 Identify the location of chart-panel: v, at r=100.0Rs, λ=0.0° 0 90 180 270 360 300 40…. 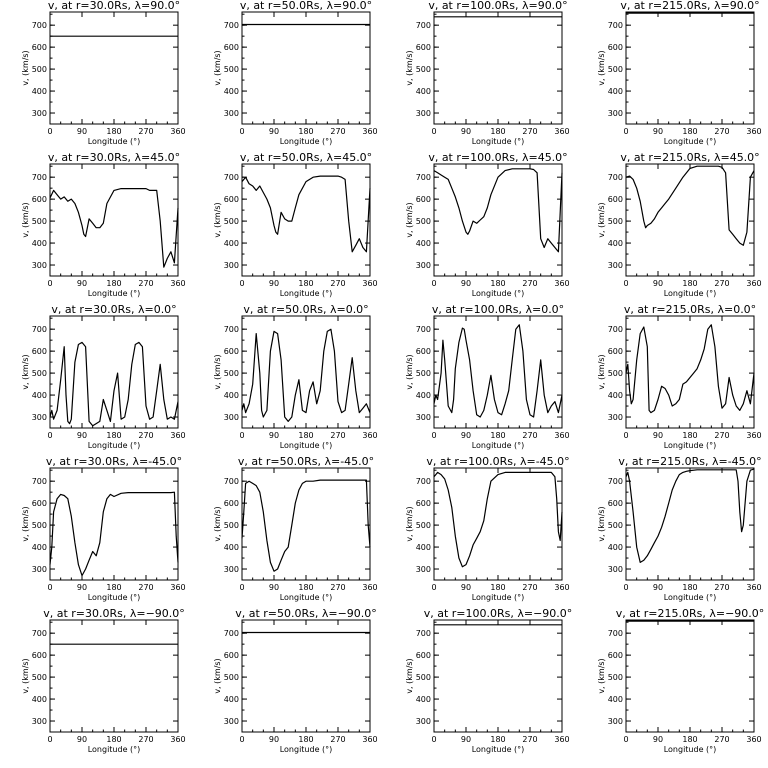
(487, 376).